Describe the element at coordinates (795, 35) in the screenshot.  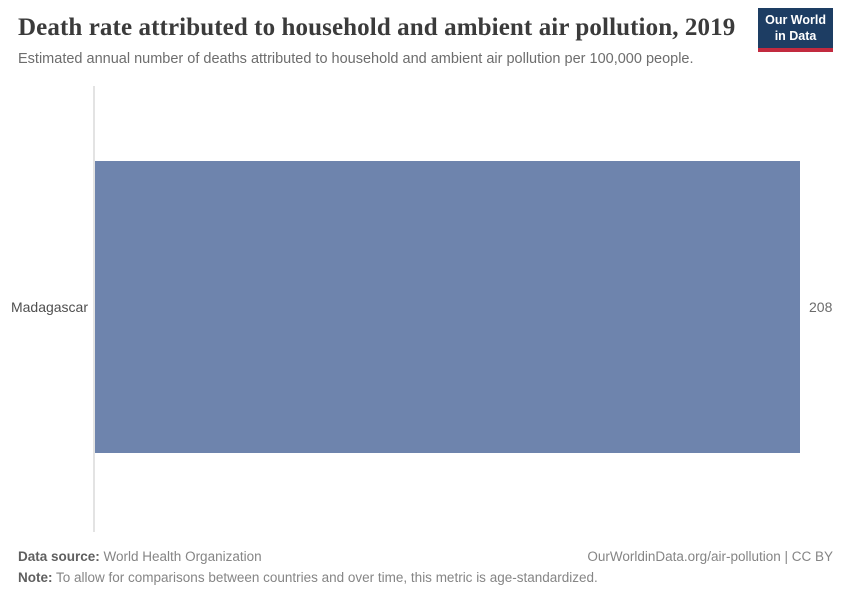
I see `owid-logo-line2: in Data` at that location.